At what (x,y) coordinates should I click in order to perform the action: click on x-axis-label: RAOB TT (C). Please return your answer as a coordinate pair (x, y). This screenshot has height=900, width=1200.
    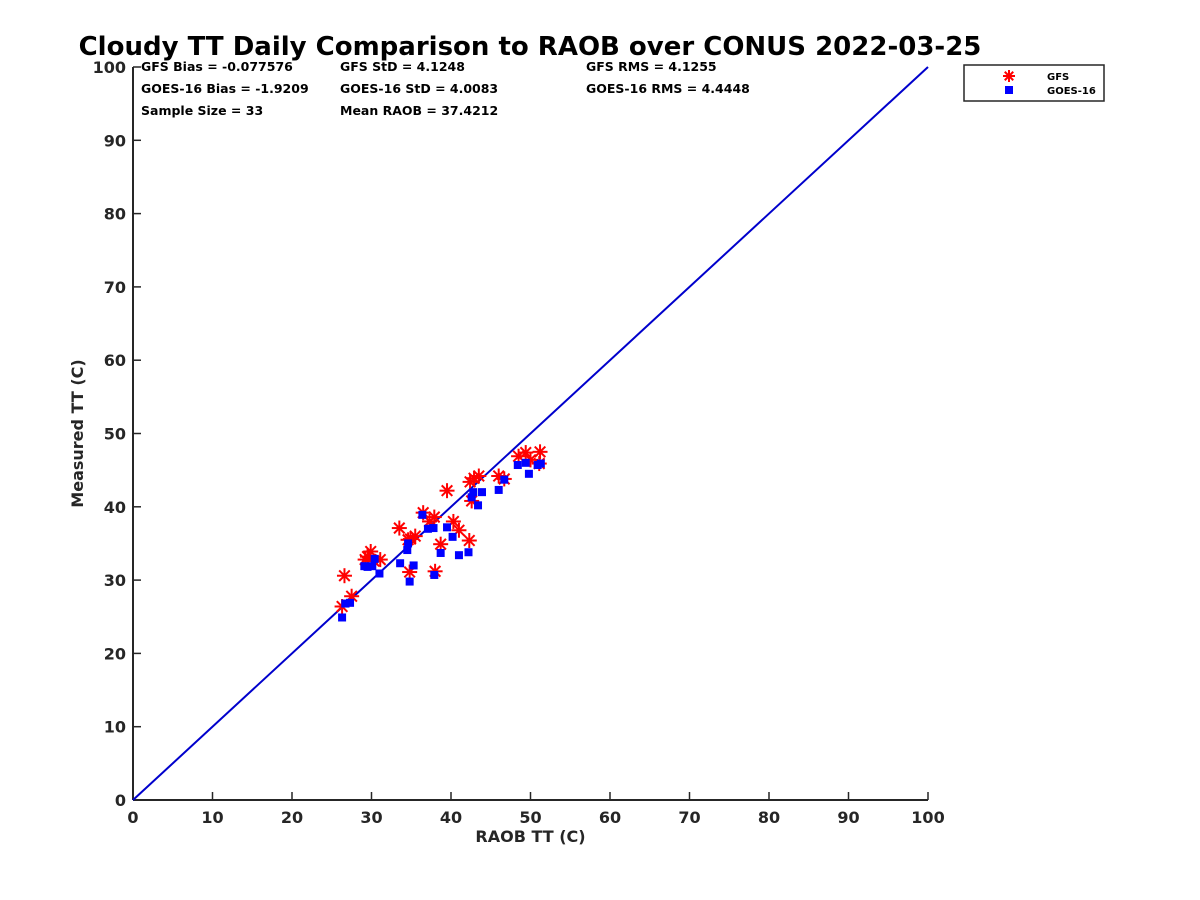
    Looking at the image, I should click on (530, 836).